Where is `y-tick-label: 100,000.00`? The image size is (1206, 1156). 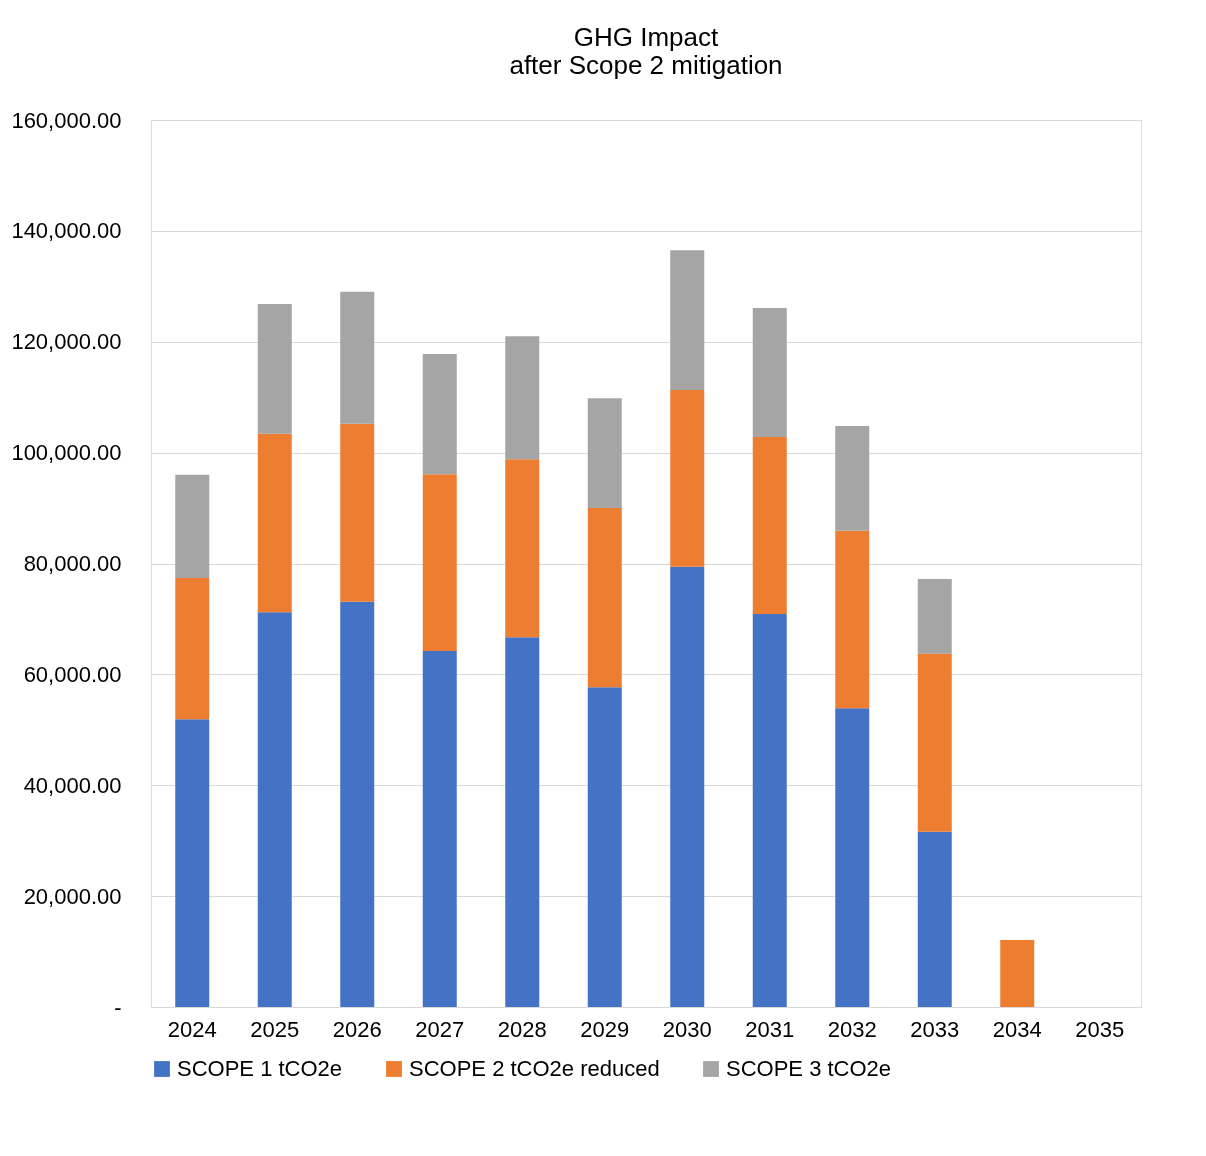 y-tick-label: 100,000.00 is located at coordinates (66, 453).